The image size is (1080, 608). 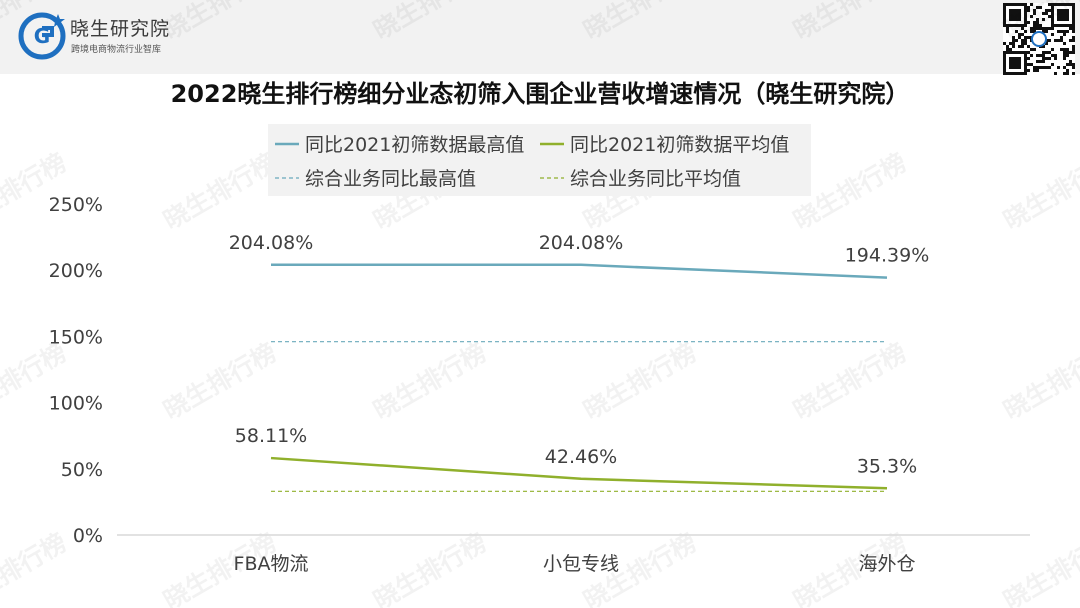 What do you see at coordinates (540, 37) in the screenshot?
I see `header-bar: G 晓生研究院 跨境电商物流行业智库` at bounding box center [540, 37].